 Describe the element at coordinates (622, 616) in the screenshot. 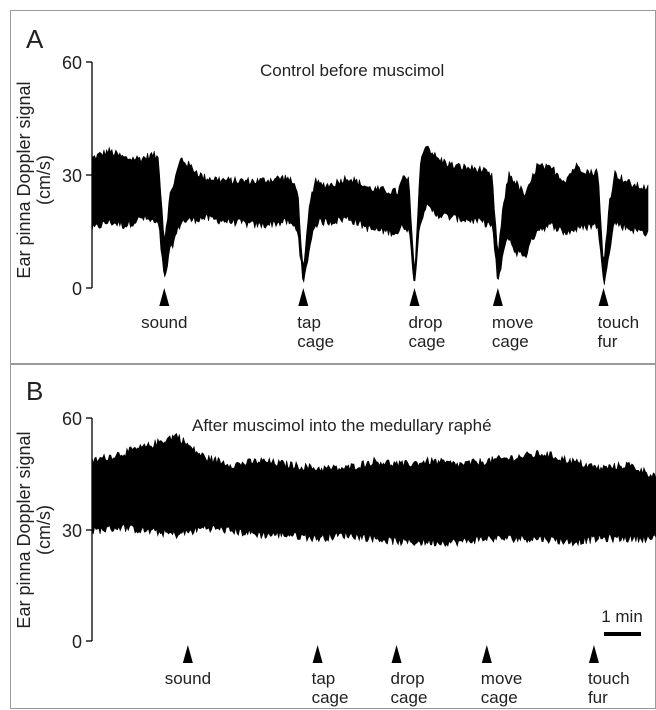

I see `scale-bar-label: 1 min` at that location.